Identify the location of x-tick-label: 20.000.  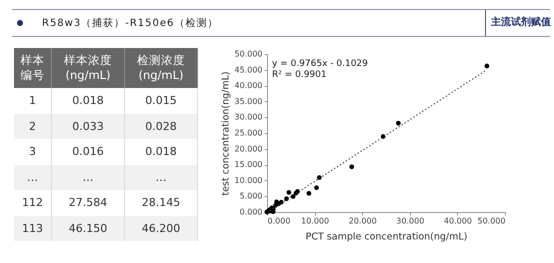
(362, 221).